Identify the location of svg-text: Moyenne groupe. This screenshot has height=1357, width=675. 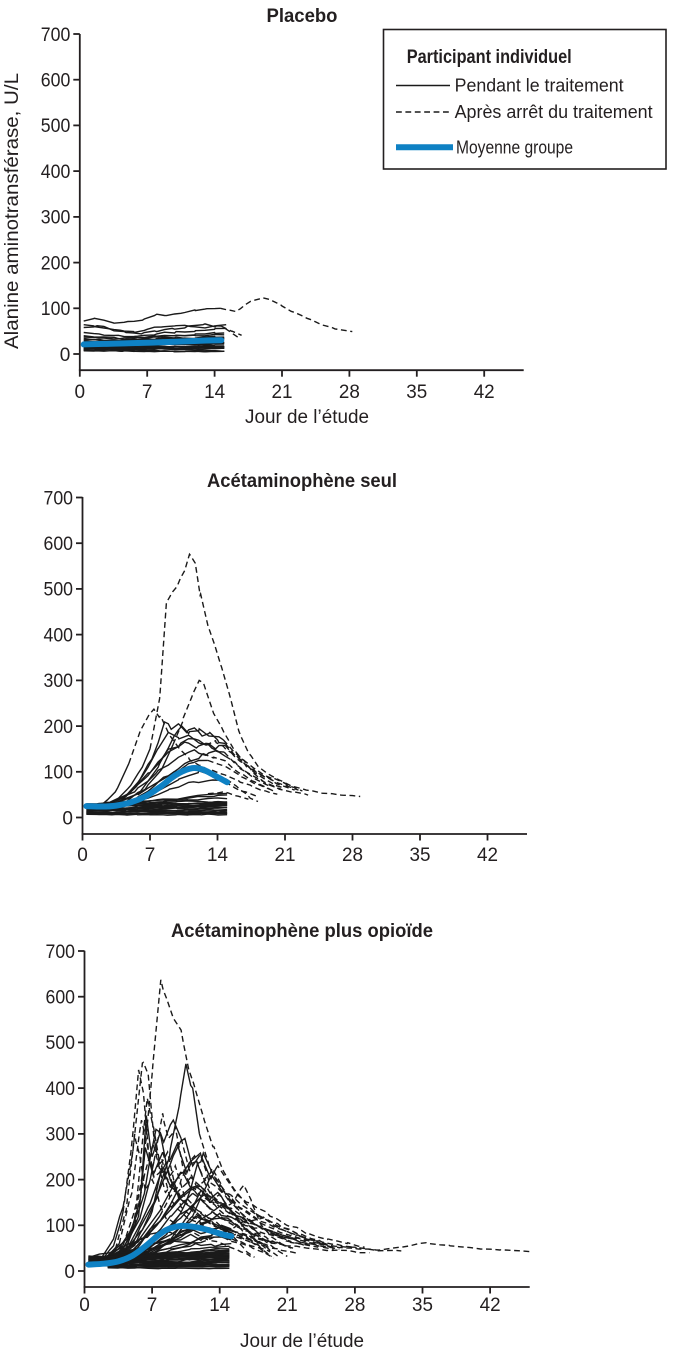
(514, 146).